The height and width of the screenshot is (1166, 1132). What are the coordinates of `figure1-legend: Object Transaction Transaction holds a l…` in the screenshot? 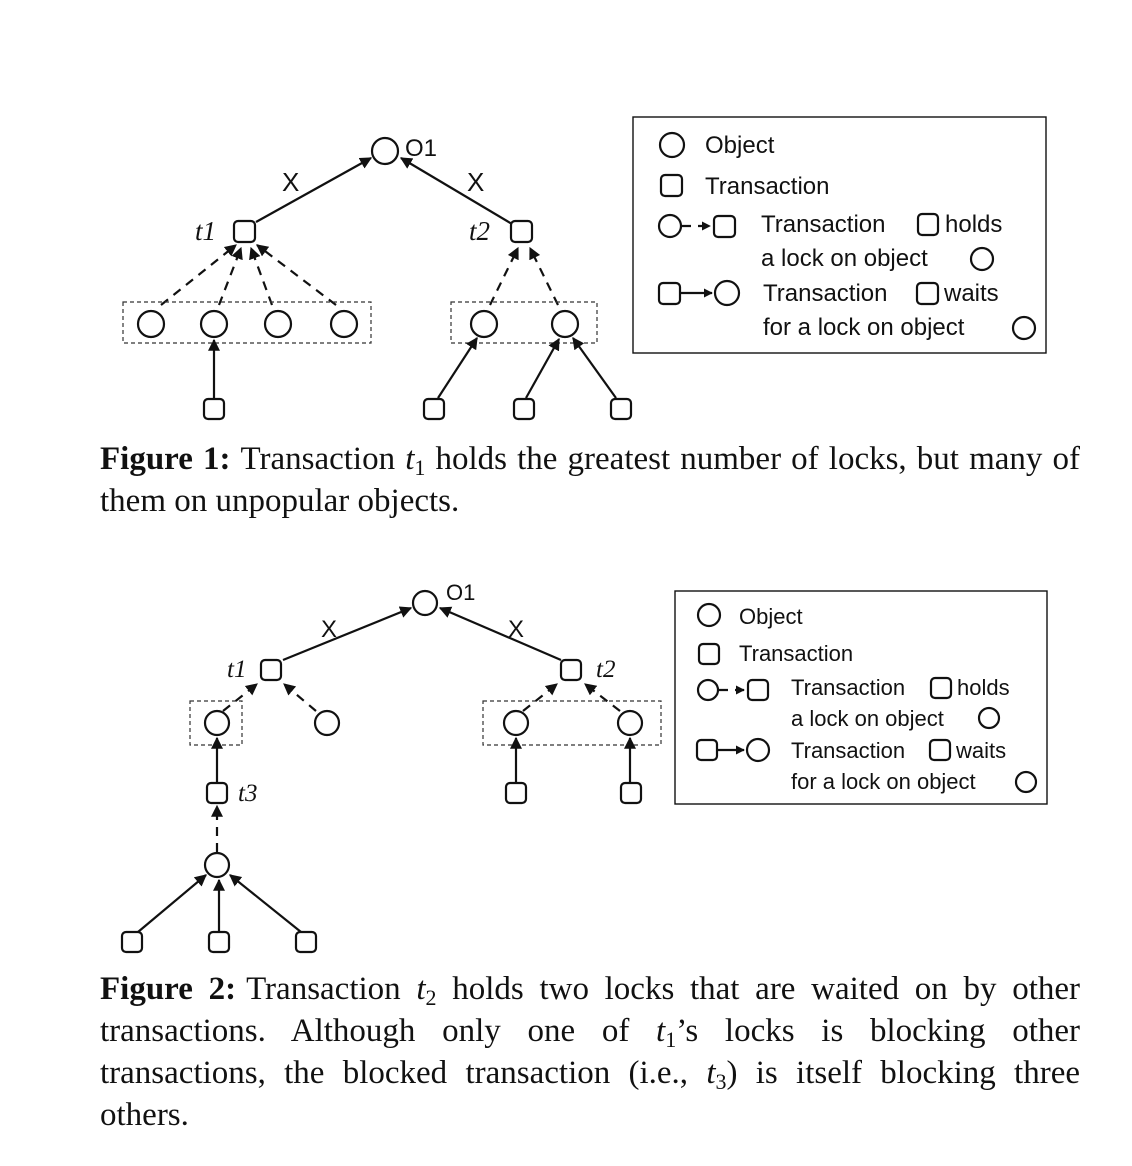 It's located at (839, 235).